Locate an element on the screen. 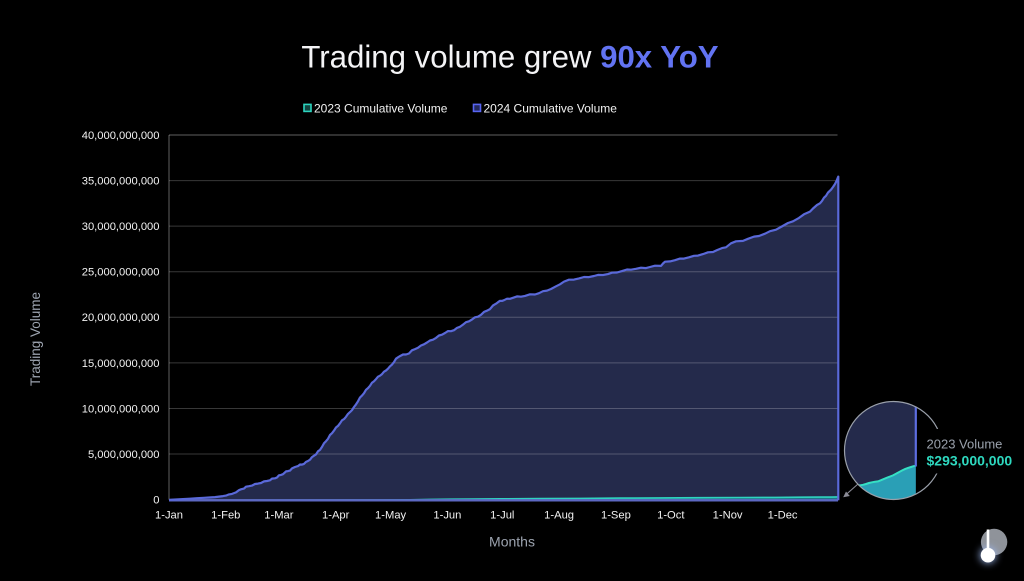  svg-text: 30,000,000,000 is located at coordinates (121, 227).